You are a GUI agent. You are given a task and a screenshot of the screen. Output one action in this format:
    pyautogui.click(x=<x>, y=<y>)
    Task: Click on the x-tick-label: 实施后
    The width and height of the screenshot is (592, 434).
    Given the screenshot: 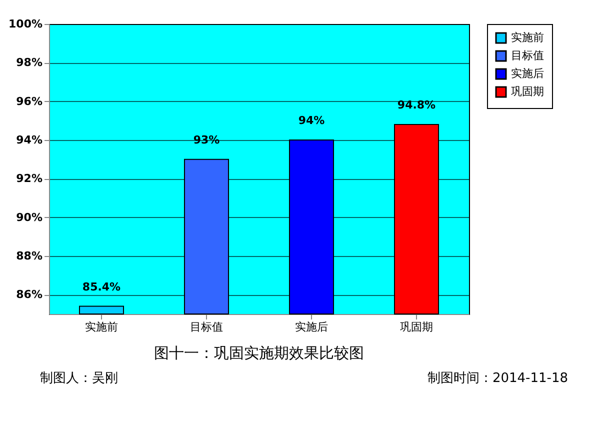 What is the action you would take?
    pyautogui.click(x=311, y=327)
    